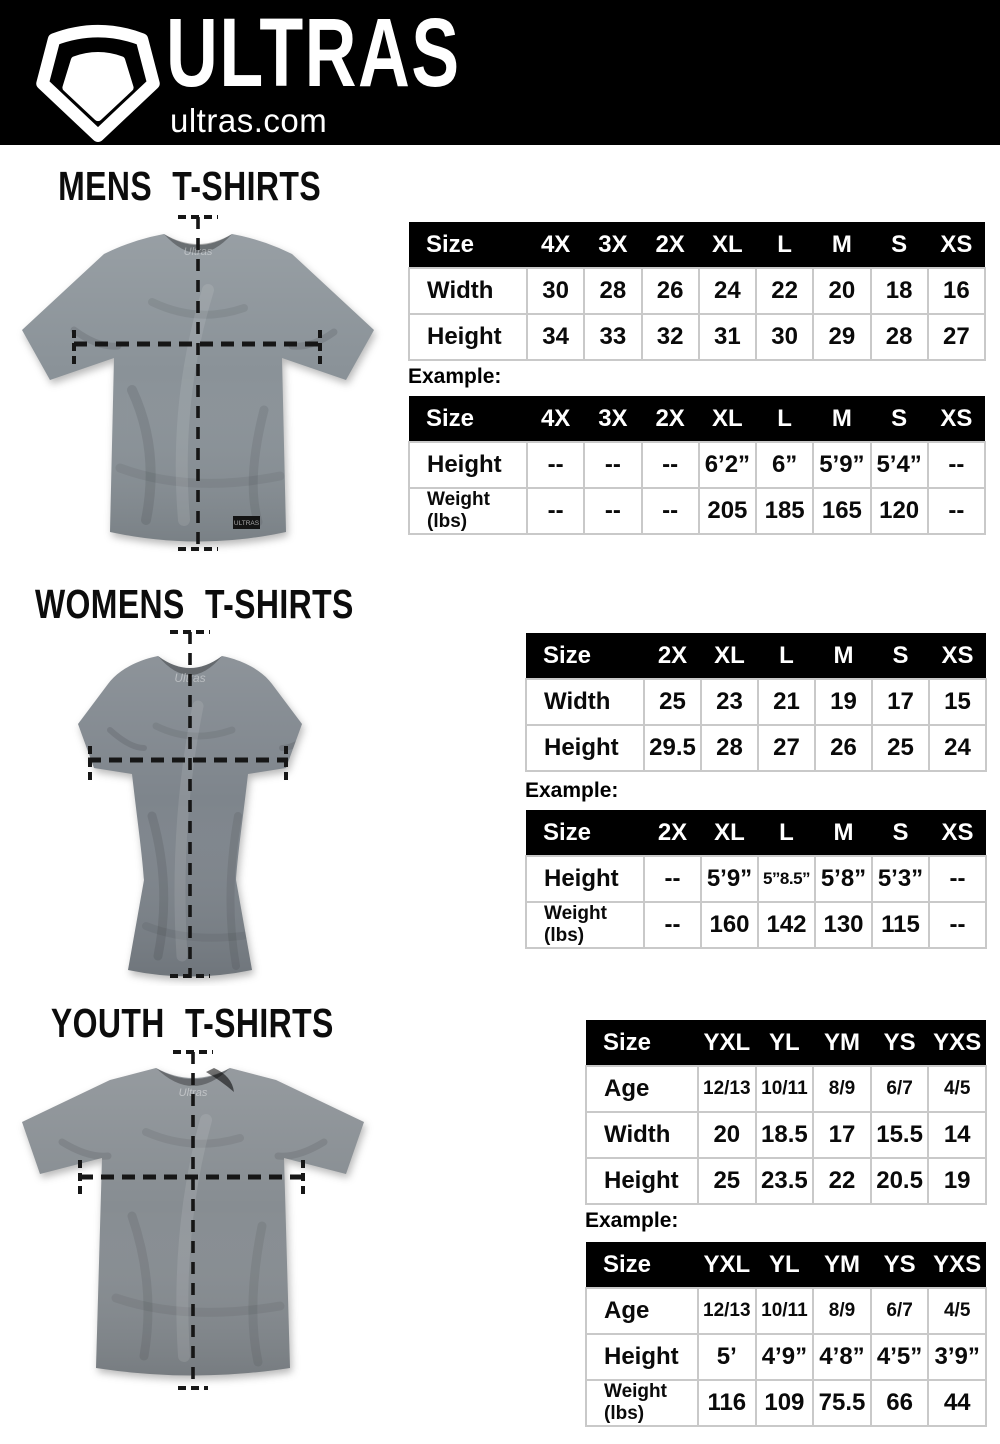 Image resolution: width=1000 pixels, height=1444 pixels. I want to click on table-header-row: Size 4X 3X 2X XL L M S XS, so click(697, 419).